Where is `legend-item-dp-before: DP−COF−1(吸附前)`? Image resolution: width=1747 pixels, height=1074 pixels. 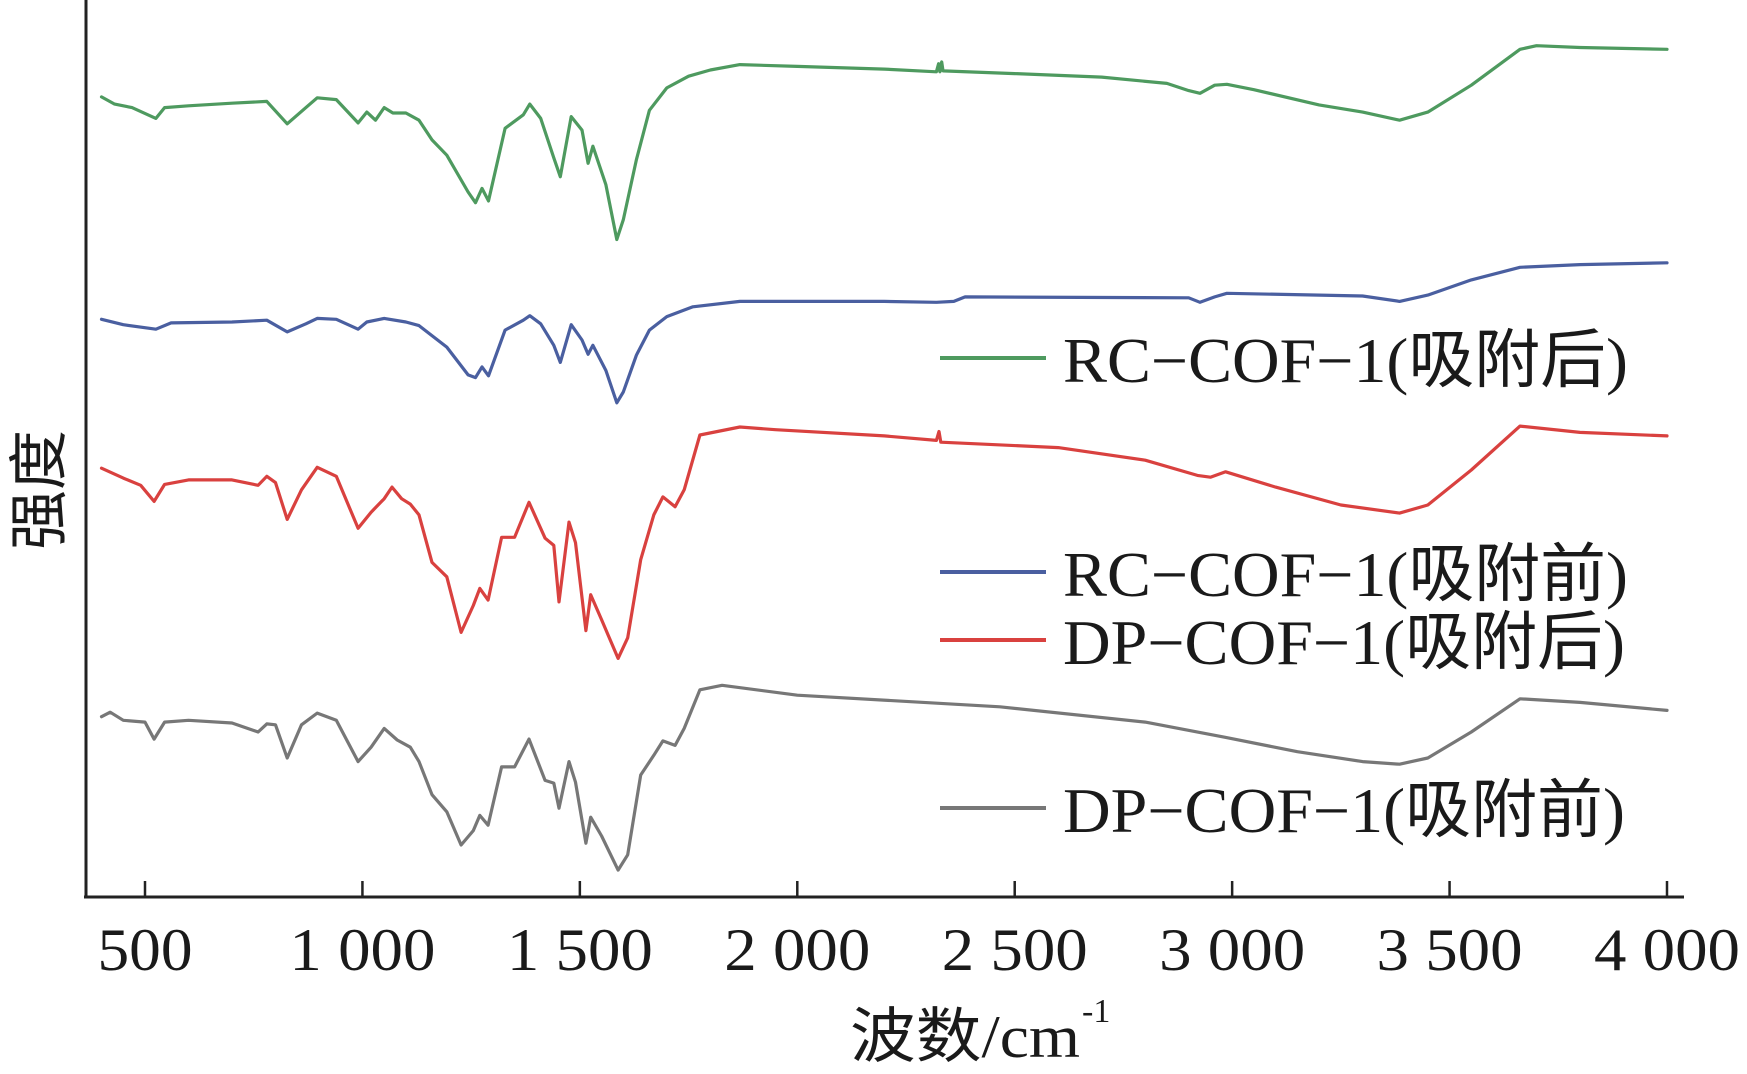 legend-item-dp-before: DP−COF−1(吸附前) is located at coordinates (1282, 810).